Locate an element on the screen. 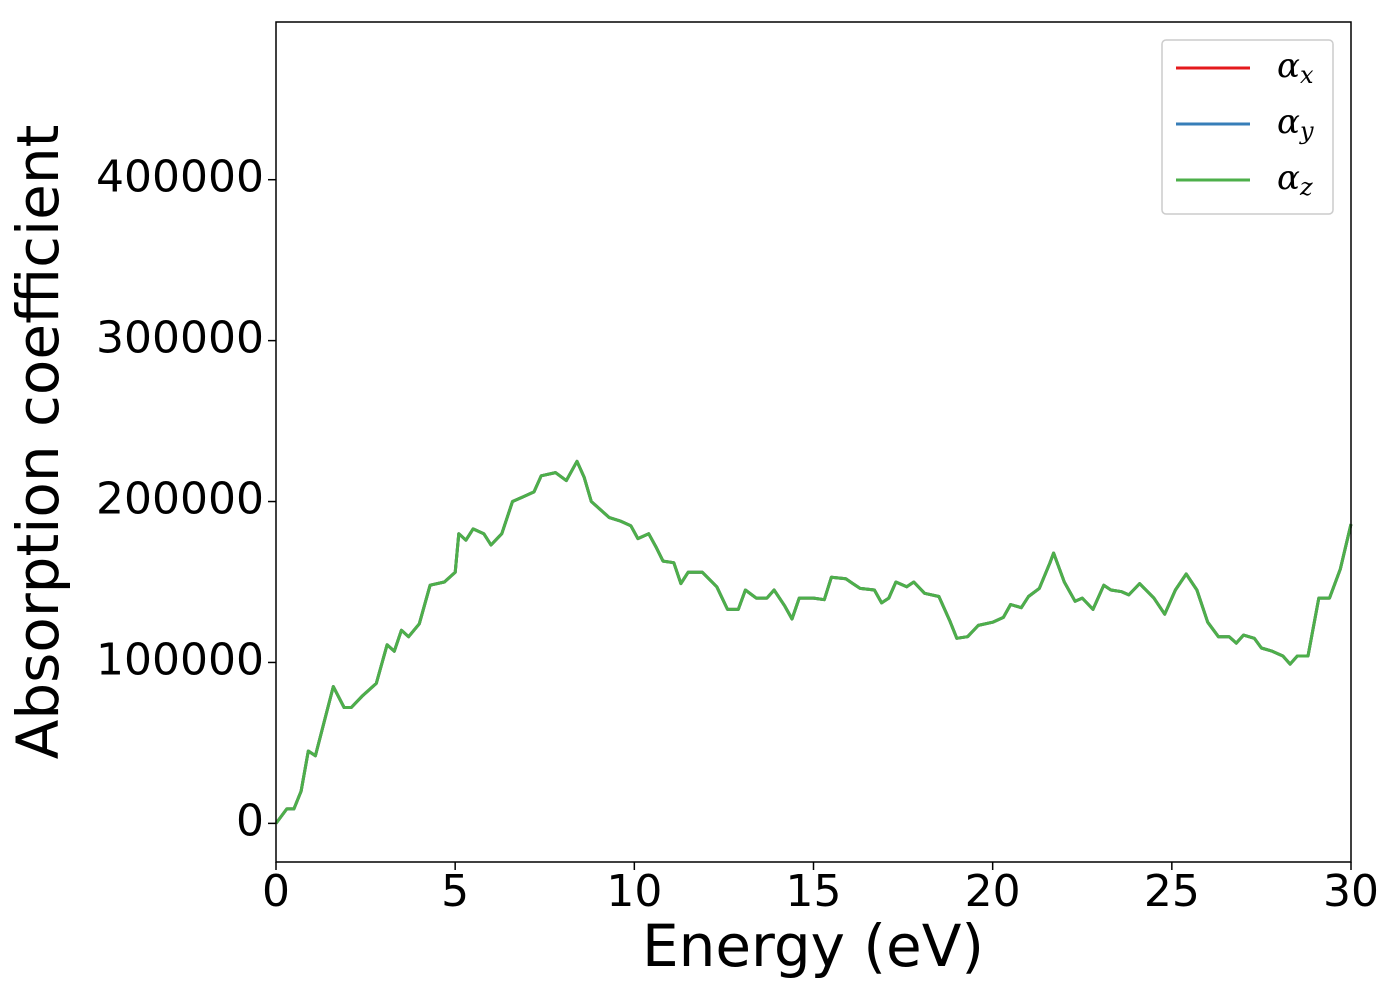  y-tick-label: 300000 is located at coordinates (180, 338).